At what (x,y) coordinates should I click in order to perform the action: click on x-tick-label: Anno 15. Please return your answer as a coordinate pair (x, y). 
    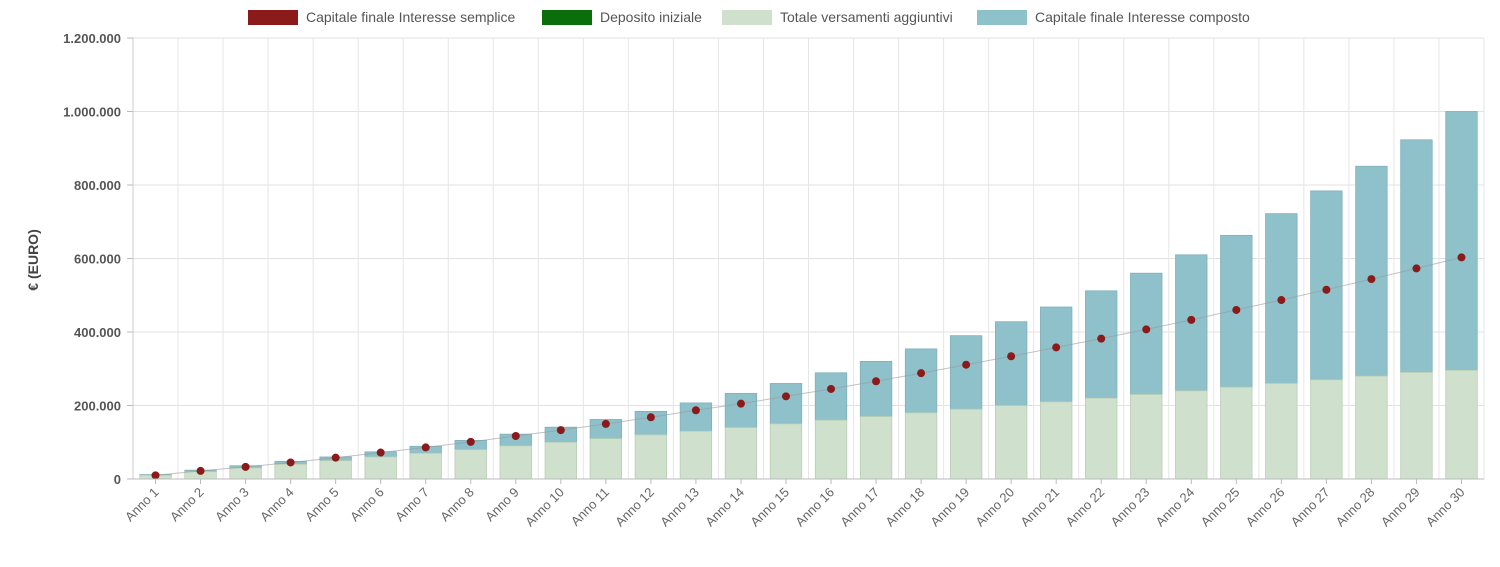
    Looking at the image, I should click on (769, 507).